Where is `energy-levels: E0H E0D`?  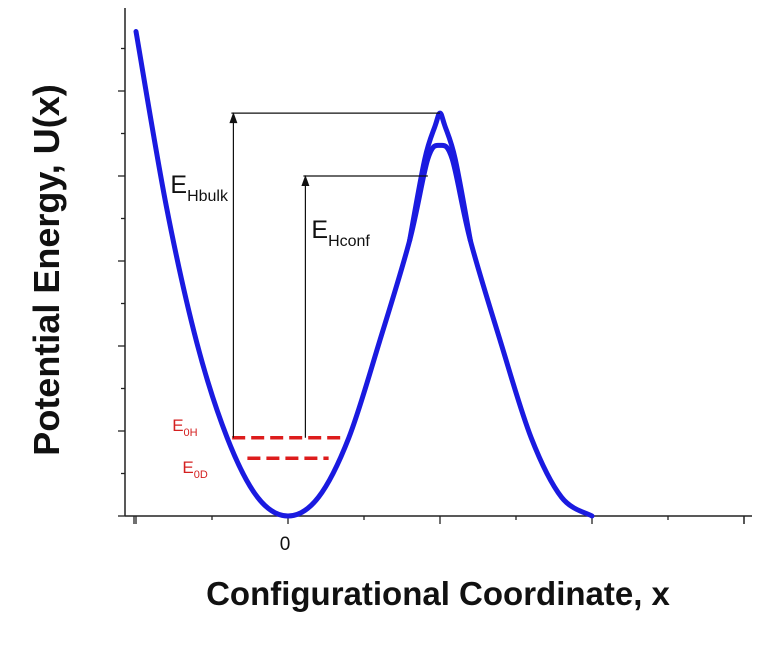
energy-levels: E0H E0D is located at coordinates (258, 448).